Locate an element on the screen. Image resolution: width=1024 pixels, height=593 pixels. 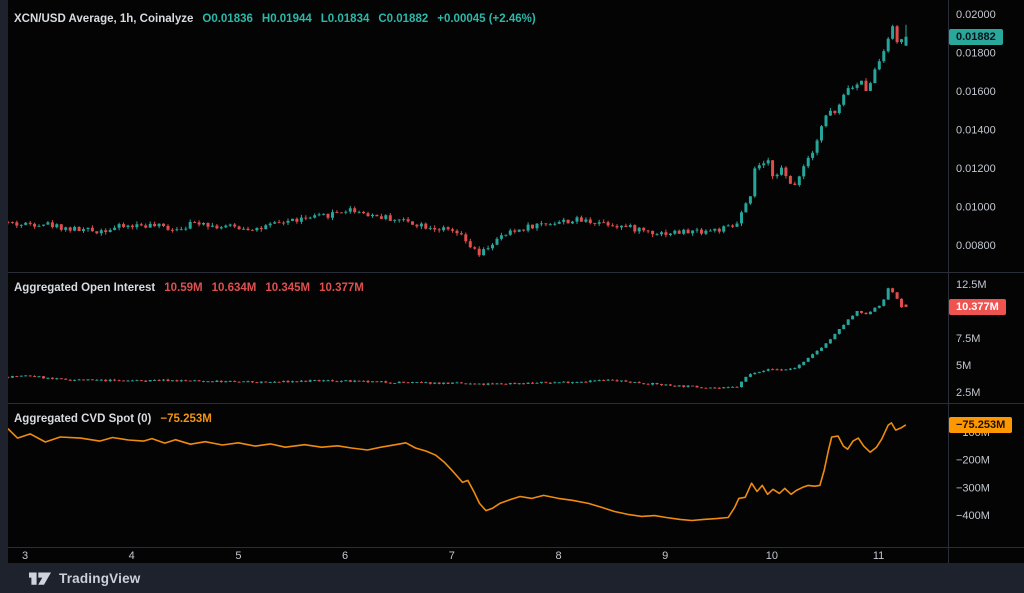
ohlc-open: O0.01836 is located at coordinates (227, 19).